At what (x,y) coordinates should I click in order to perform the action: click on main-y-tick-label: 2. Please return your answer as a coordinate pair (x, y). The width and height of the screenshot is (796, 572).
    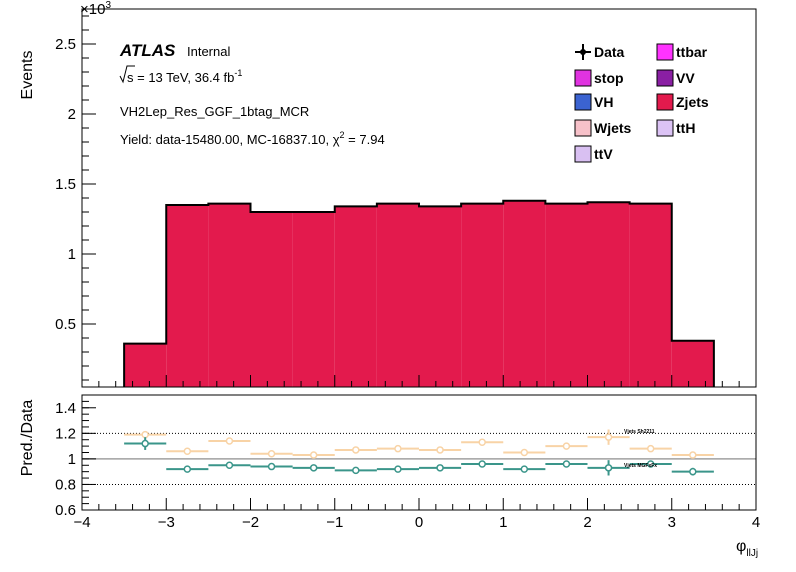
    Looking at the image, I should click on (72, 114).